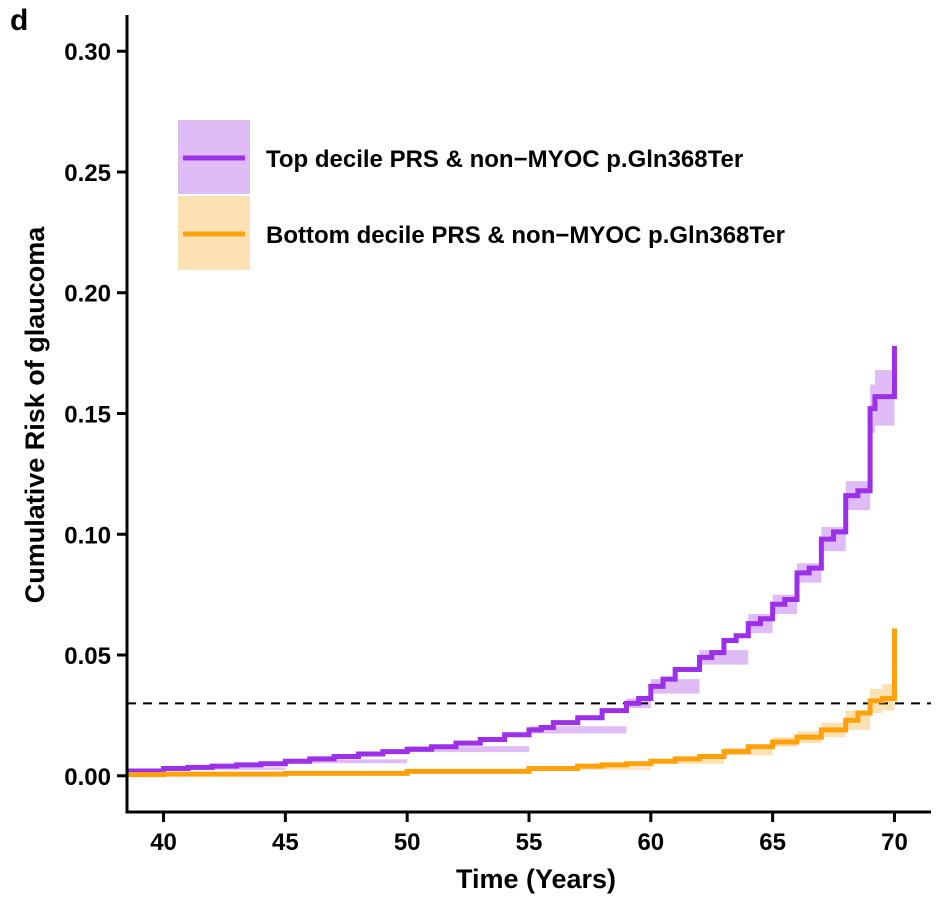 This screenshot has height=900, width=947. I want to click on legend-label-bottom-decile: Bottom decile PRS & non−MYOC p.Gln368Ter, so click(525, 235).